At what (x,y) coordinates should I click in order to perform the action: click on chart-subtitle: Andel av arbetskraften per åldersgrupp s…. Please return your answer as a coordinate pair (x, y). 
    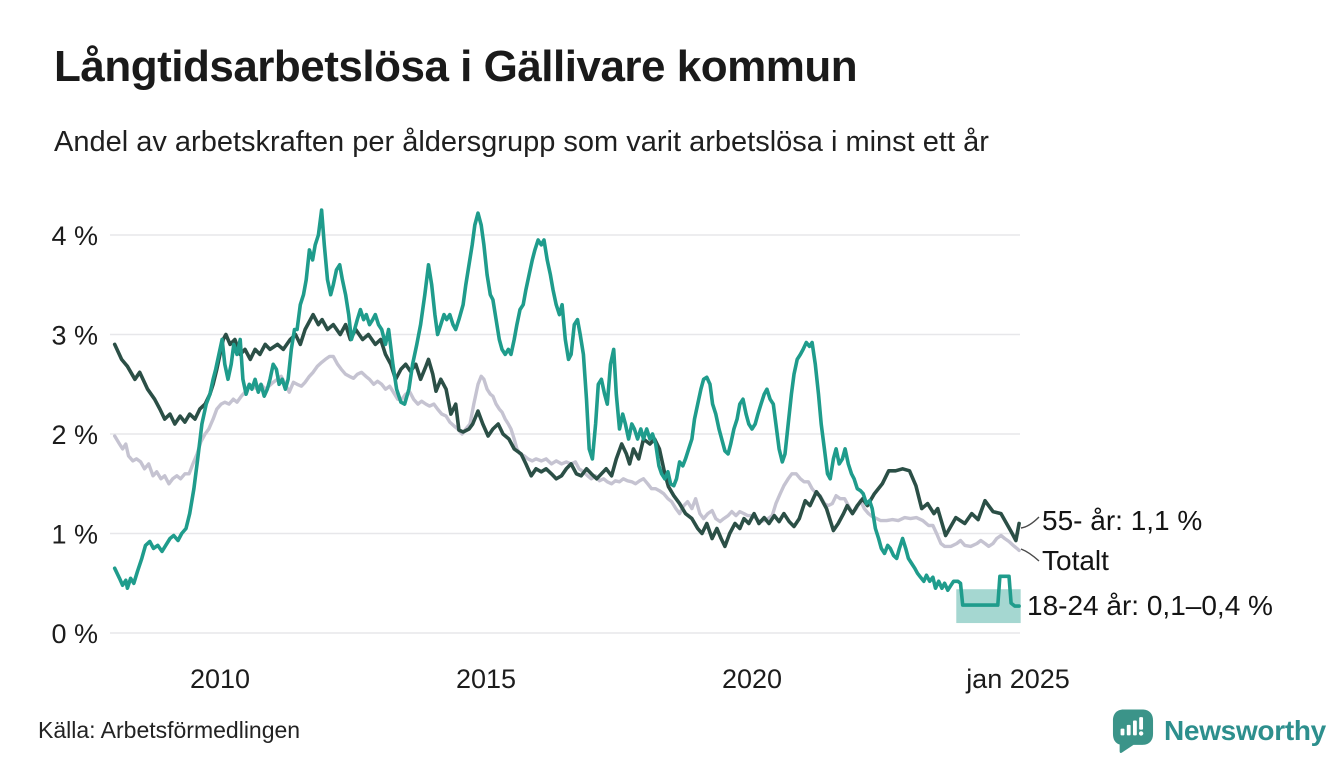
    Looking at the image, I should click on (521, 142).